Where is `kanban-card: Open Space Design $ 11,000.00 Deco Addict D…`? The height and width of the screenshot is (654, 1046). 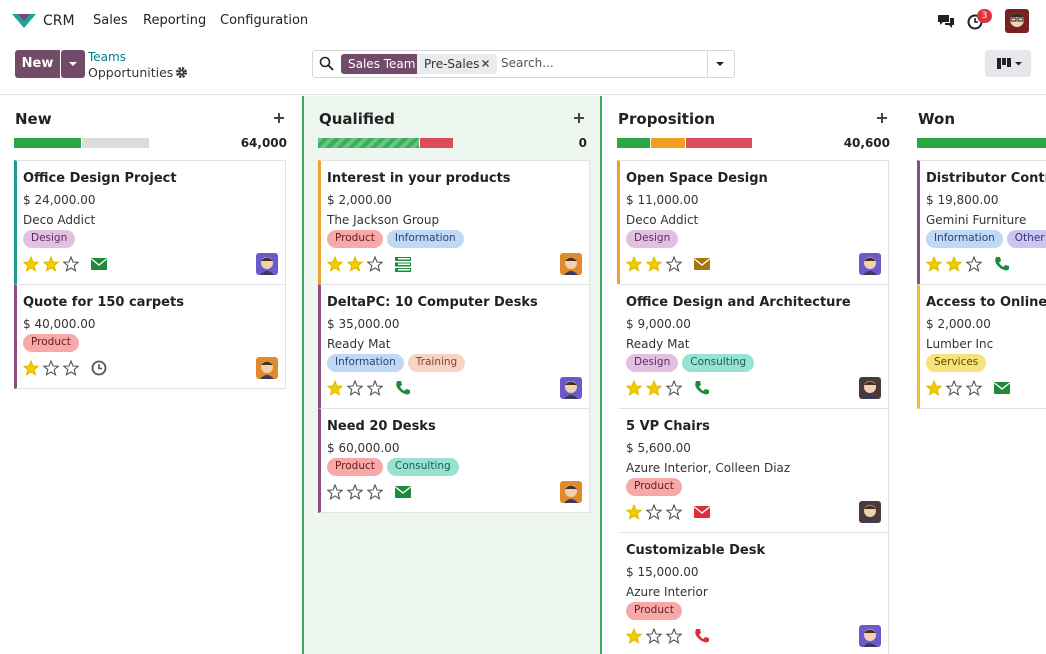 kanban-card: Open Space Design $ 11,000.00 Deco Addict D… is located at coordinates (753, 222).